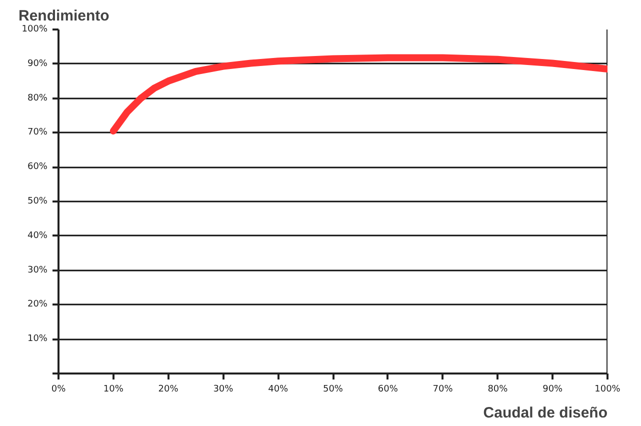 The height and width of the screenshot is (426, 641). What do you see at coordinates (37, 339) in the screenshot?
I see `y-tick-label: 10%` at bounding box center [37, 339].